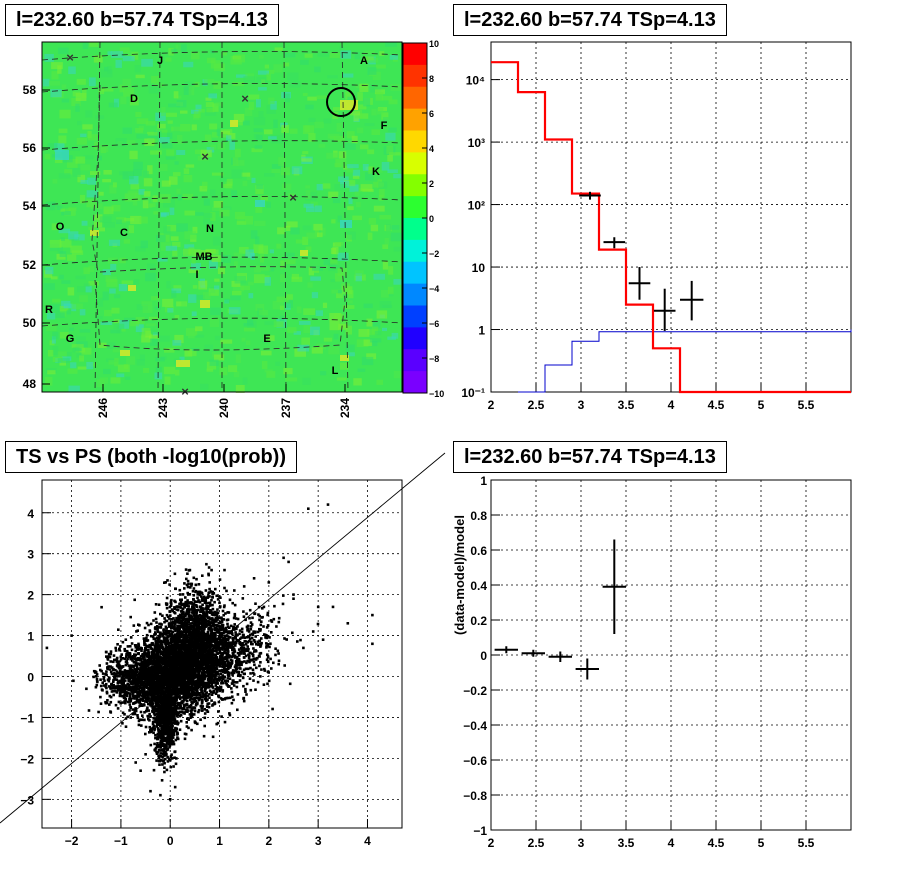 The height and width of the screenshot is (875, 898). I want to click on map-x-tick-label: 243, so click(163, 408).